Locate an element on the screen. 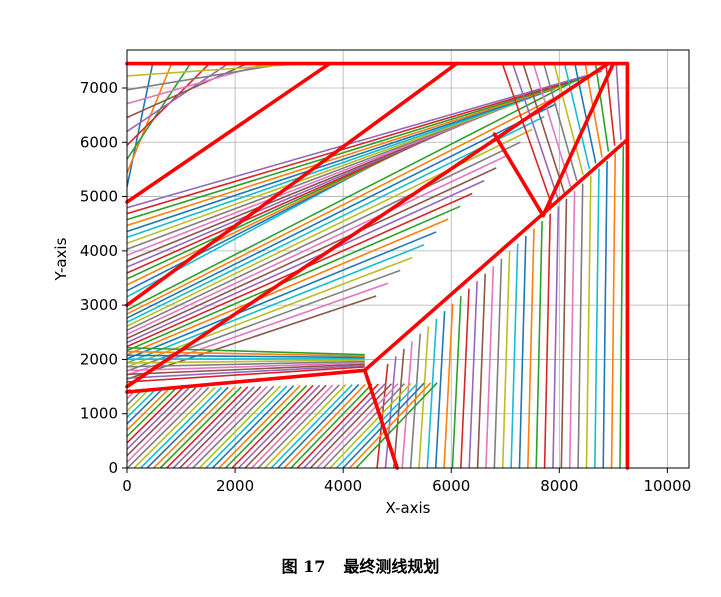  y-tick-label: 3000 is located at coordinates (99, 305).